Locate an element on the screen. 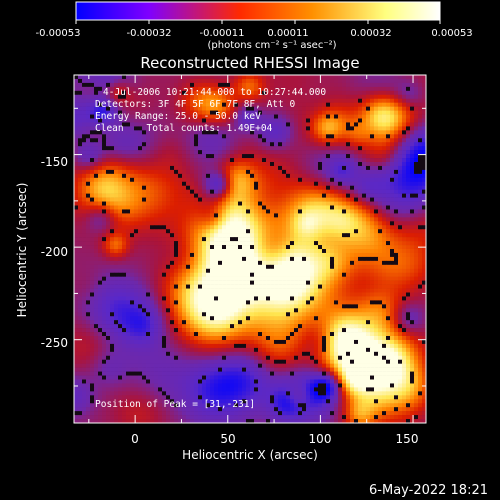 The image size is (500, 500). annotation-detectors: Detectors: 3F 4F 5F 6F 7F 8F, Att 0 is located at coordinates (195, 104).